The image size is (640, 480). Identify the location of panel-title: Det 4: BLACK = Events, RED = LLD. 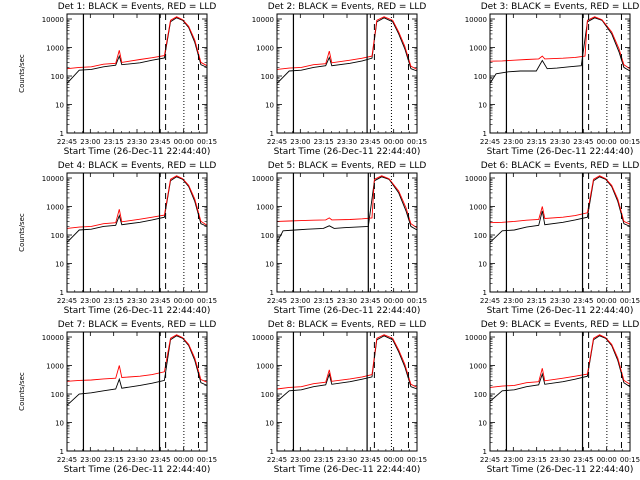
(137, 166).